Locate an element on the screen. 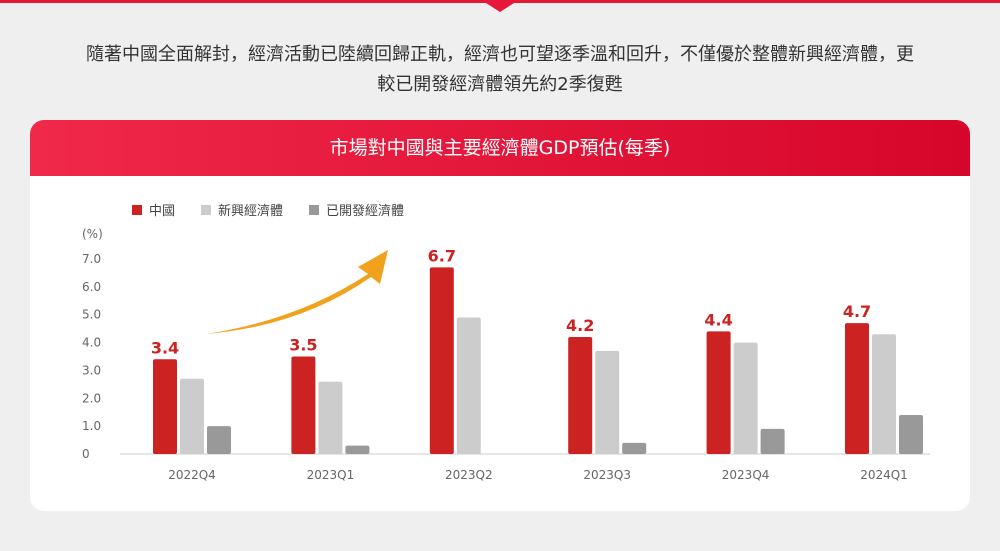 Image resolution: width=1000 pixels, height=551 pixels. x-tick-label: 2023Q2 is located at coordinates (469, 475).